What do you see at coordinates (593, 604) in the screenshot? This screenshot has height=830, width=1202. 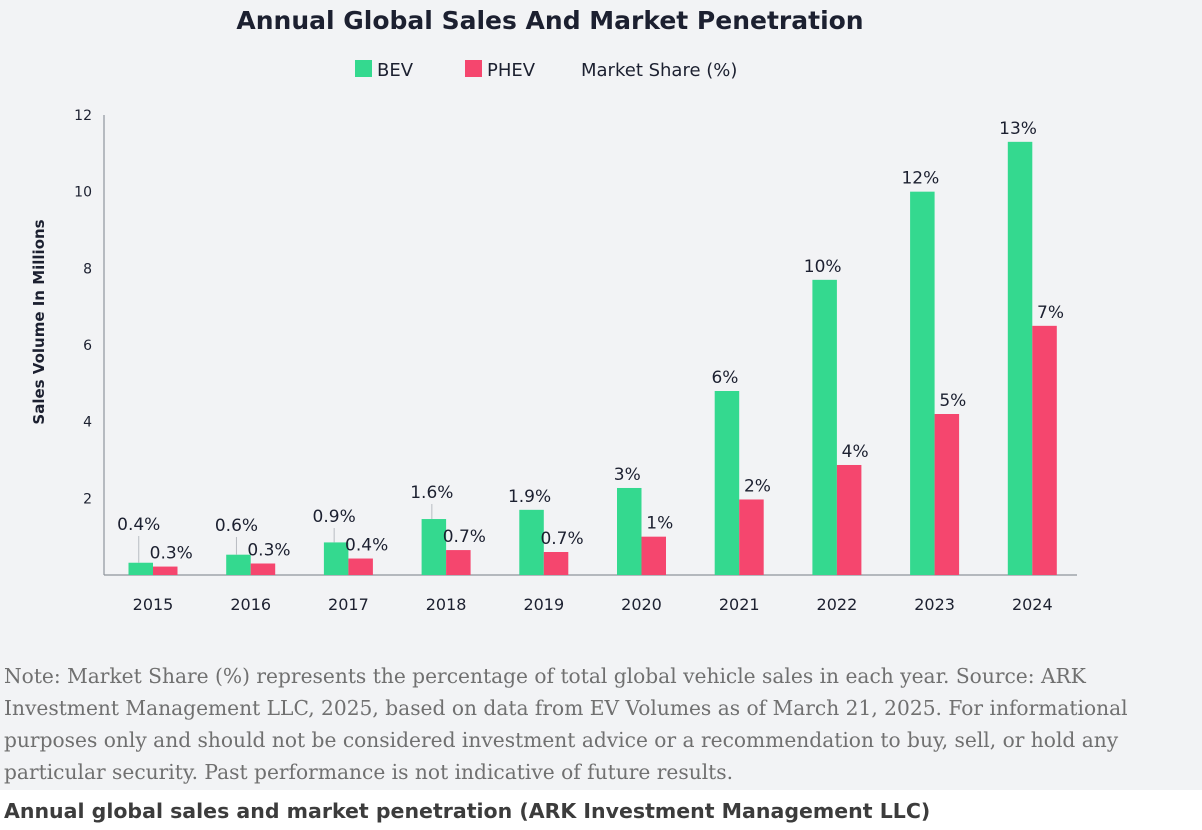 I see `x-axis: 2015 2016 2017 2018 2019 2020 2021 2022 2023 2024` at bounding box center [593, 604].